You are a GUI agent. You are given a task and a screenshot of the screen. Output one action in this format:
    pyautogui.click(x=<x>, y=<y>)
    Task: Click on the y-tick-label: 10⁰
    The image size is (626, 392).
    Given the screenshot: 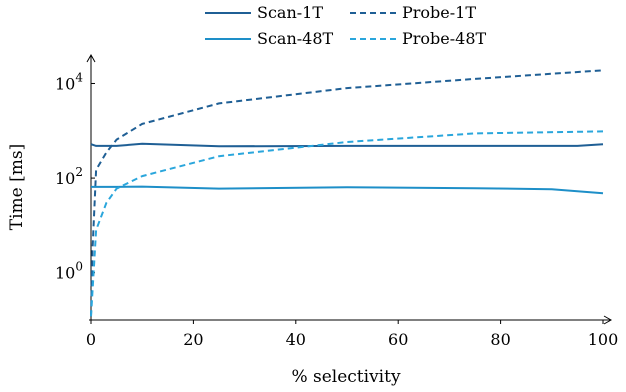 What is the action you would take?
    pyautogui.click(x=69, y=271)
    